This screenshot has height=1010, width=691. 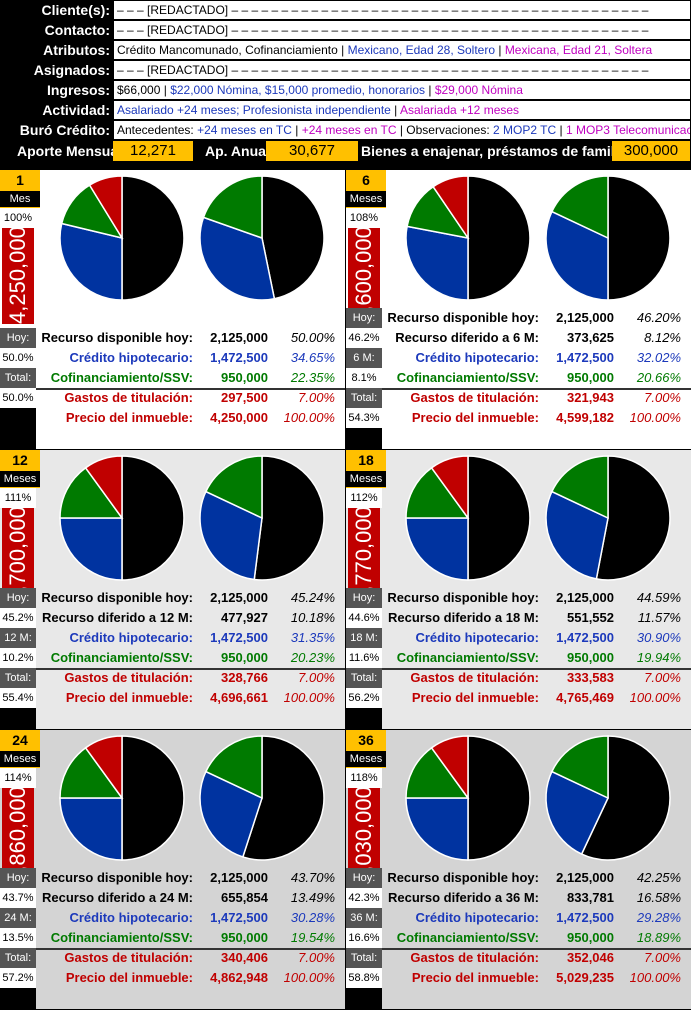 I want to click on row-percent: 20.23%, so click(x=312, y=657).